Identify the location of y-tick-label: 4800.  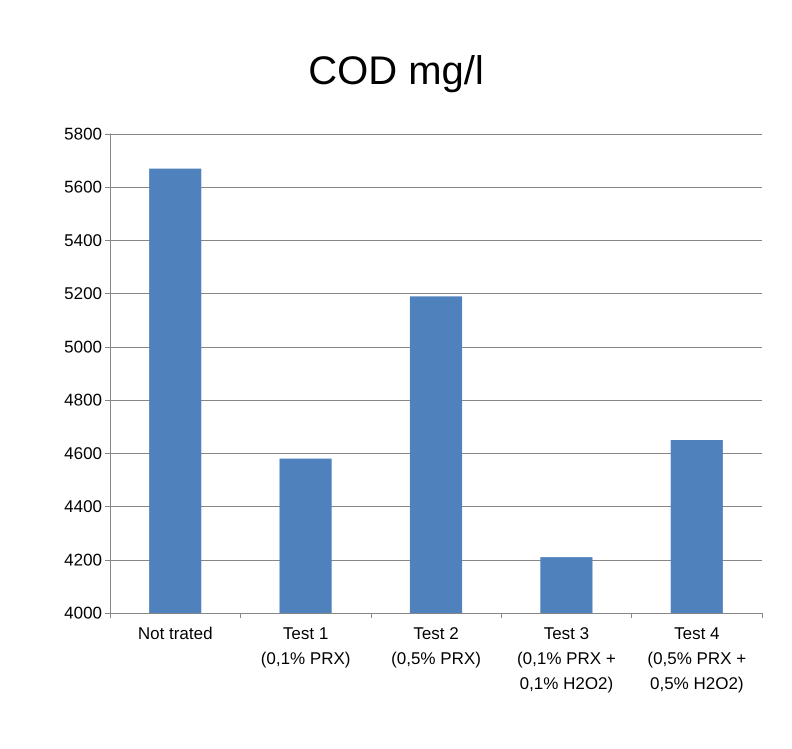
(83, 400).